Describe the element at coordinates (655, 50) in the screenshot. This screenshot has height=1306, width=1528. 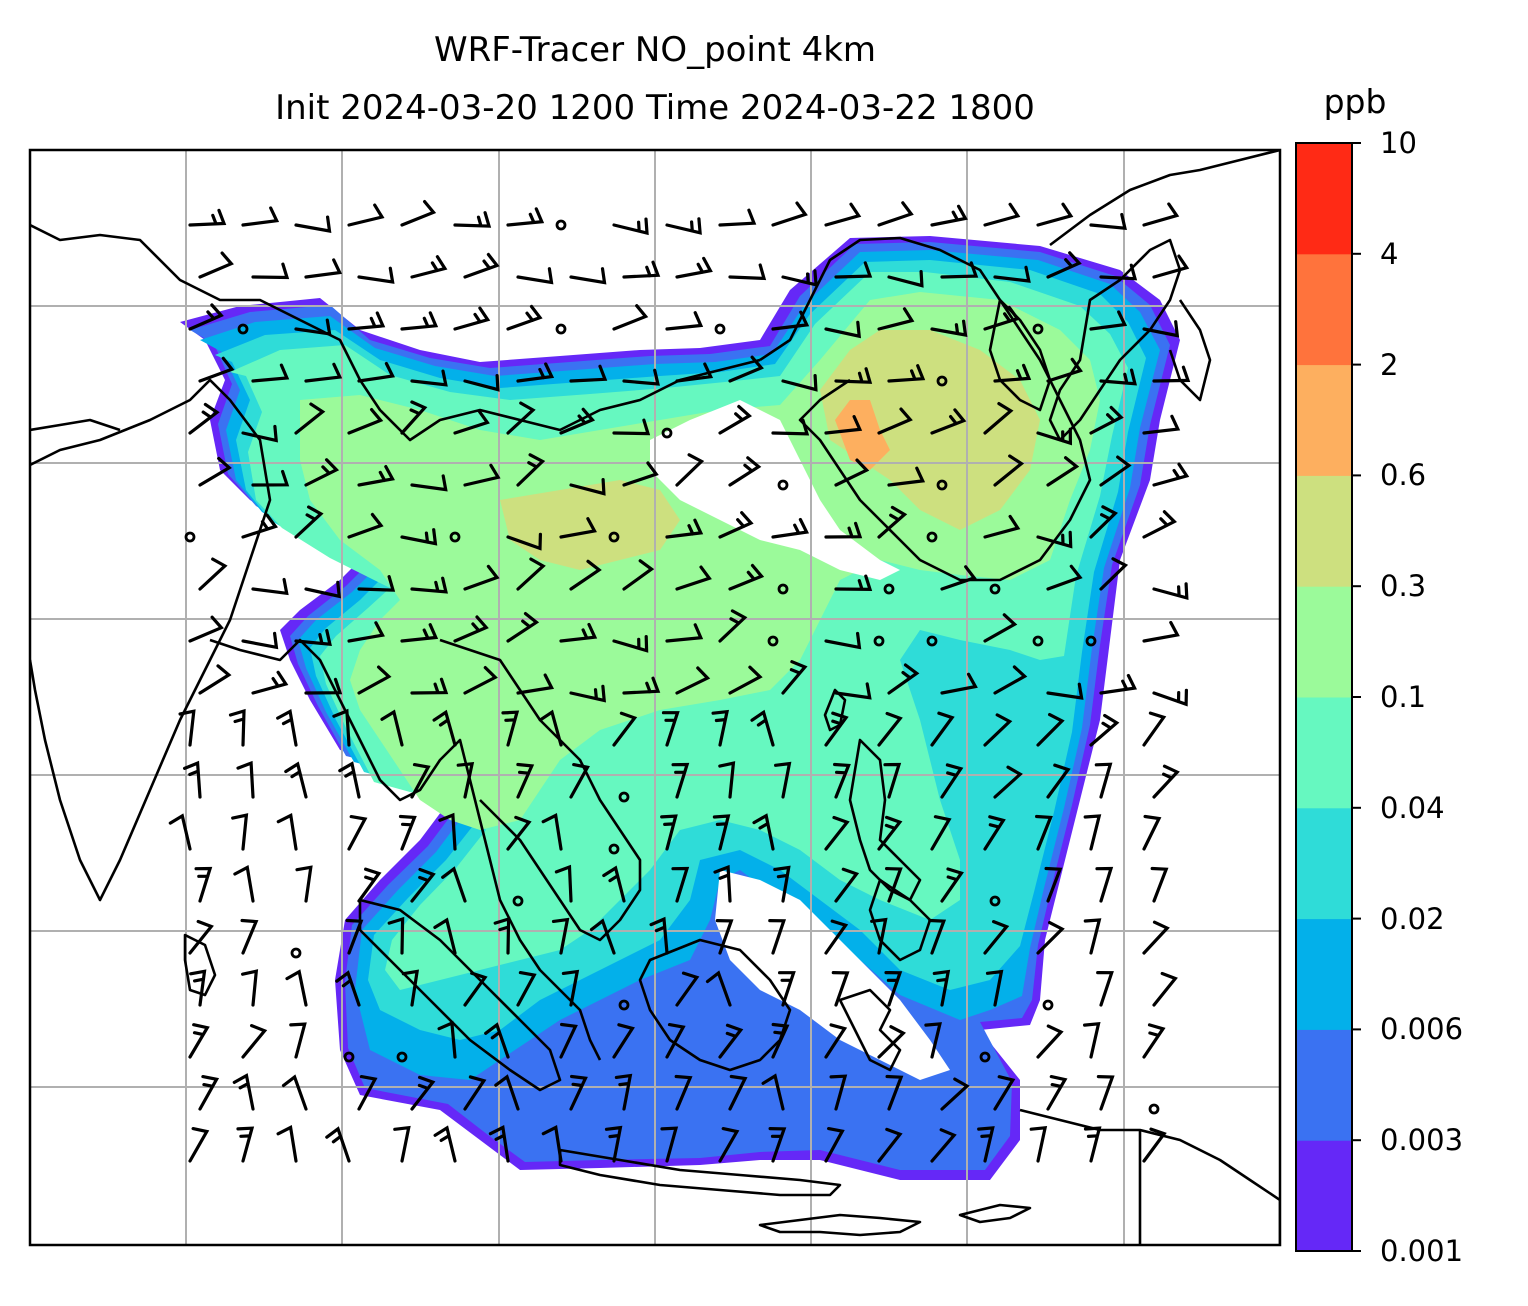
I see `map-title: WRF-Tracer NO_point 4km` at that location.